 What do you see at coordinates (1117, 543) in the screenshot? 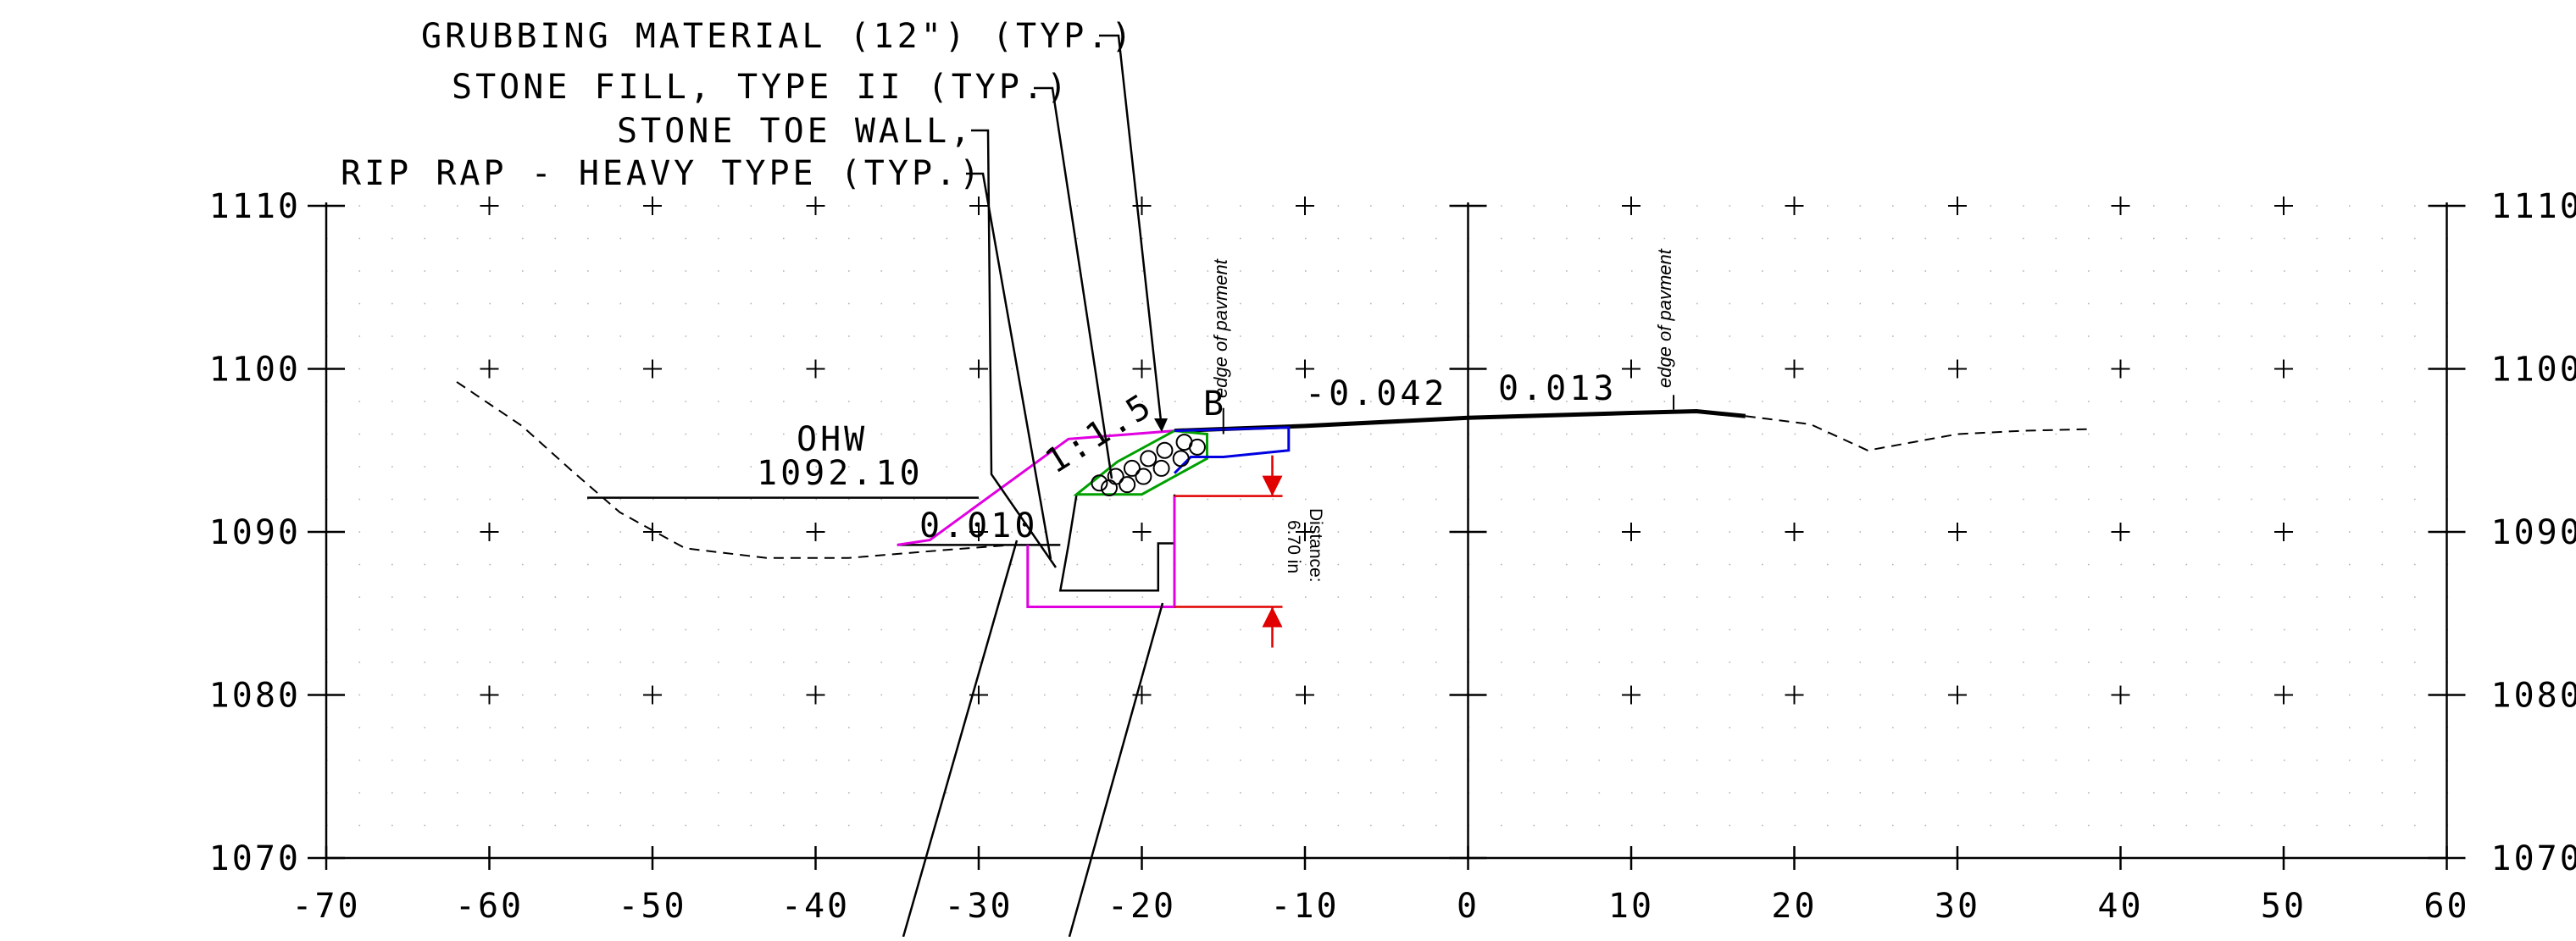
I see `stone-toe-wall` at bounding box center [1117, 543].